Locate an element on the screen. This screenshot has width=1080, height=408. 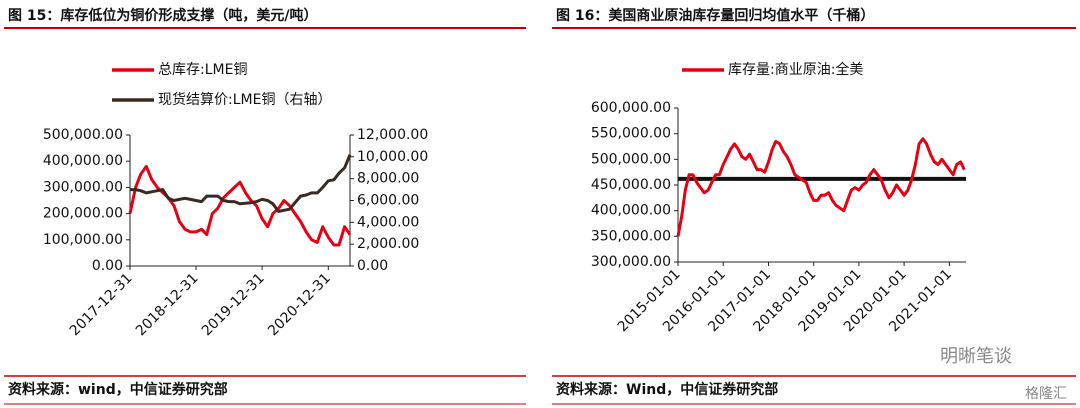
source: 资料来源：wind，中信证券研究部 is located at coordinates (118, 389).